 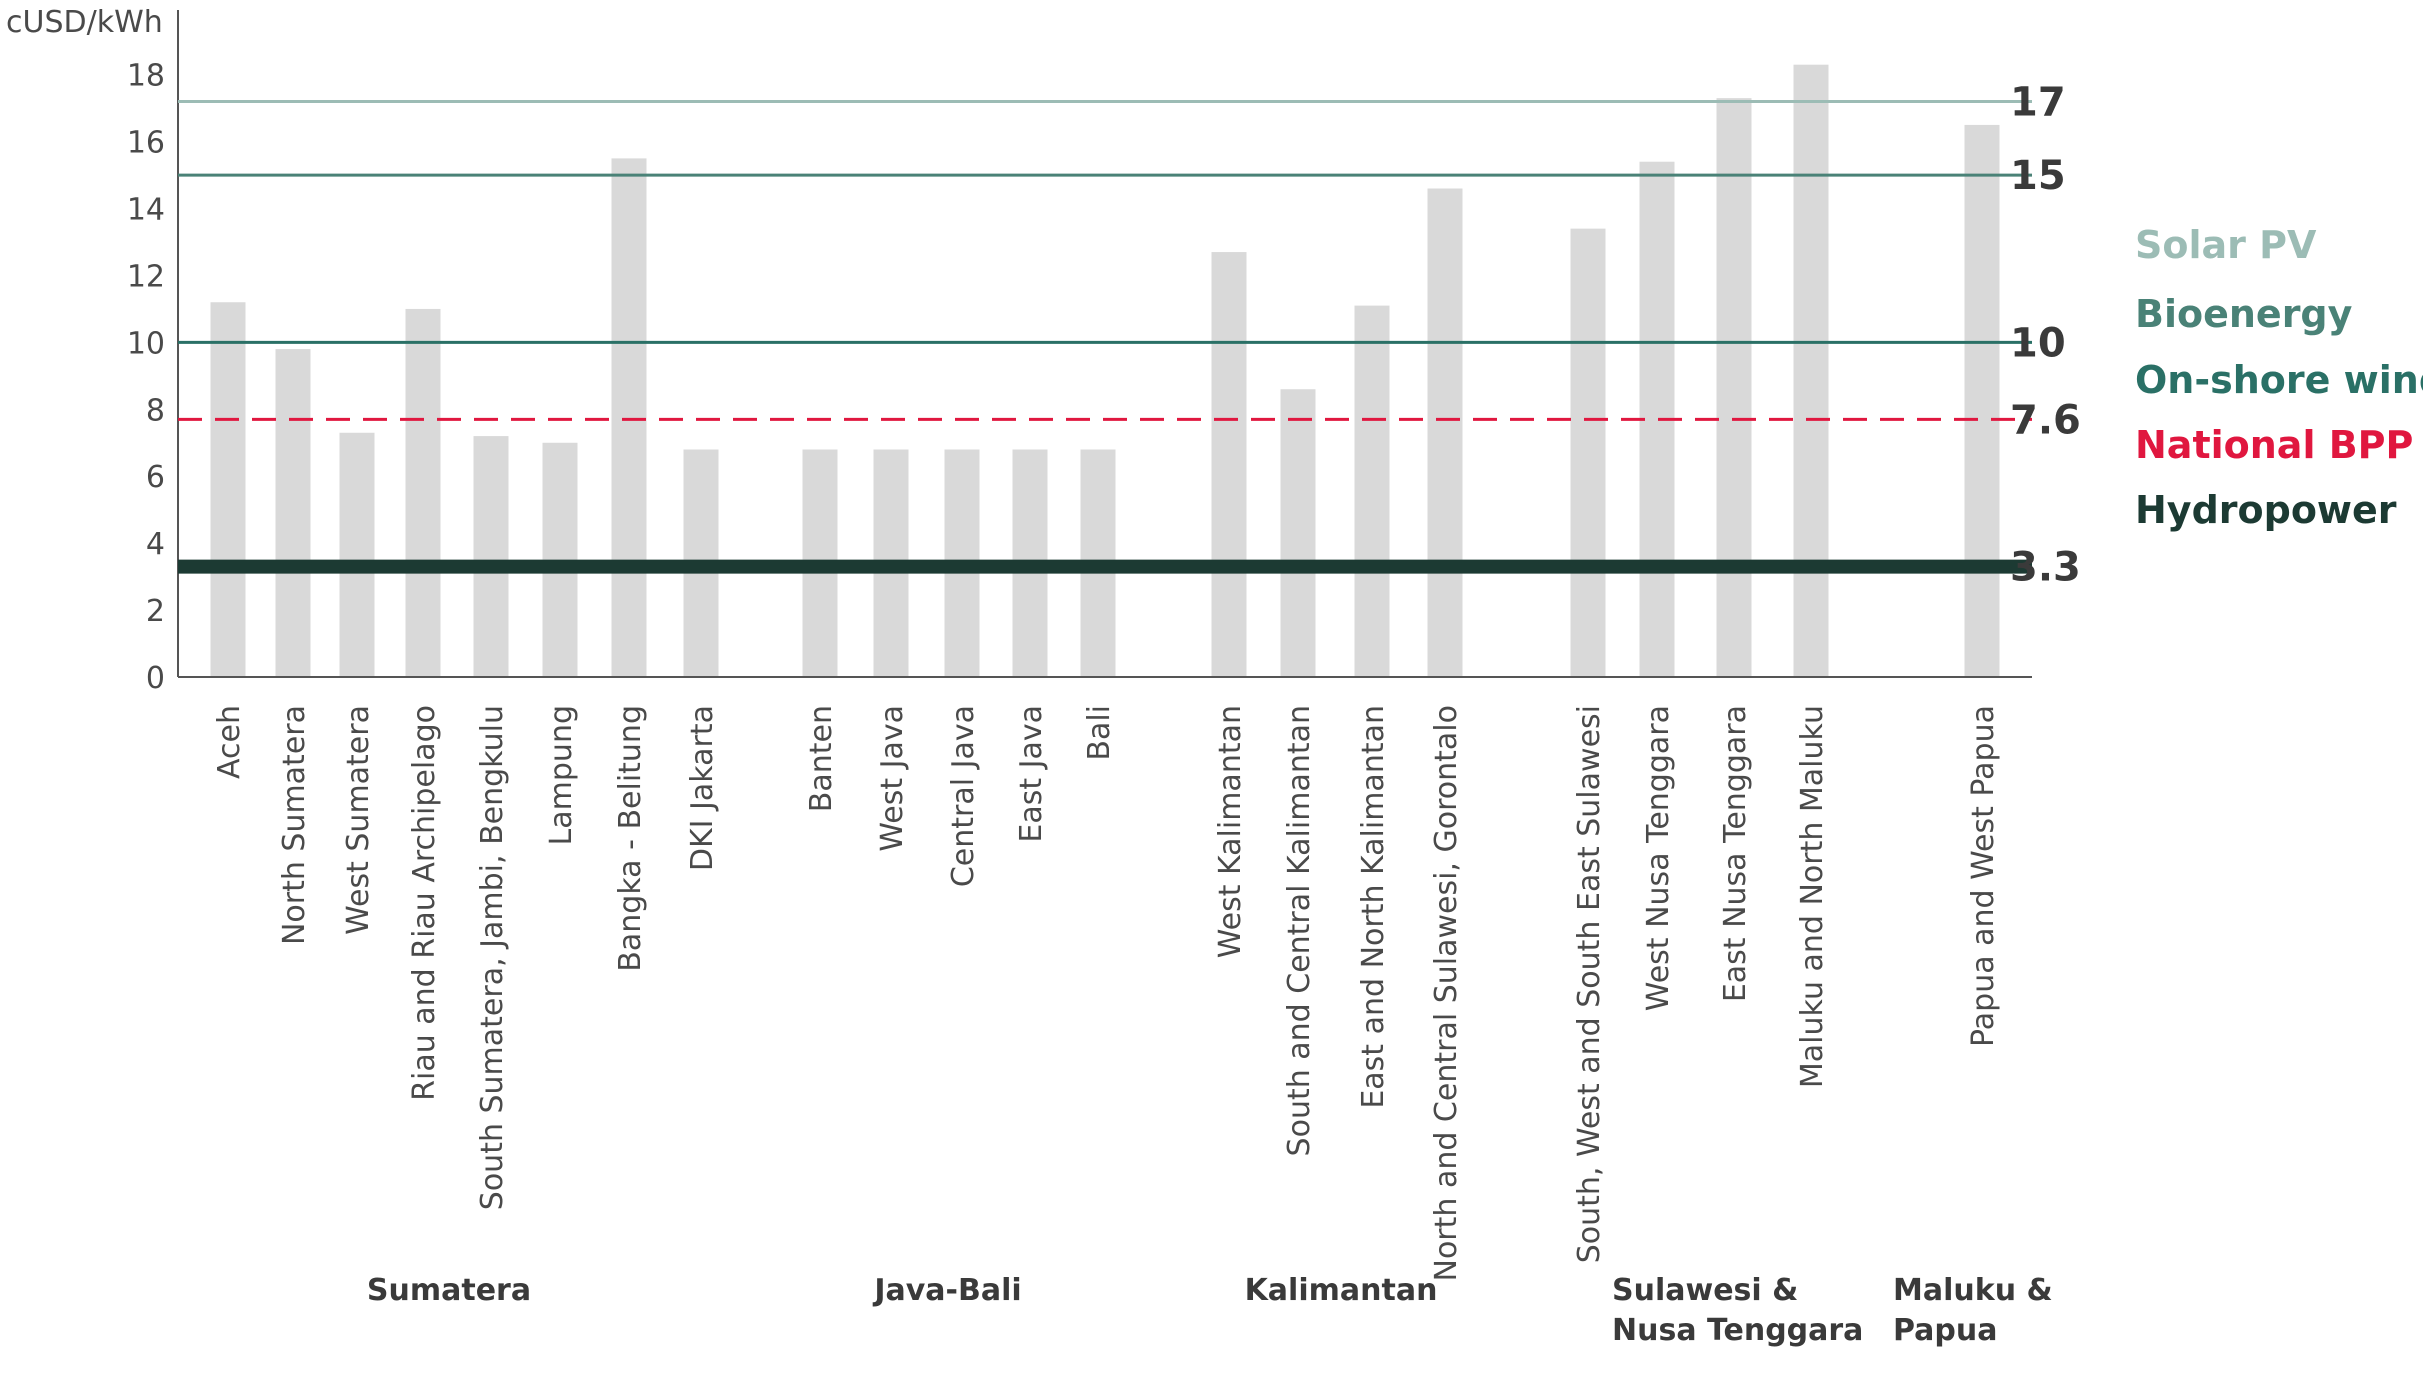 I want to click on y-tick-label: 16, so click(x=146, y=143).